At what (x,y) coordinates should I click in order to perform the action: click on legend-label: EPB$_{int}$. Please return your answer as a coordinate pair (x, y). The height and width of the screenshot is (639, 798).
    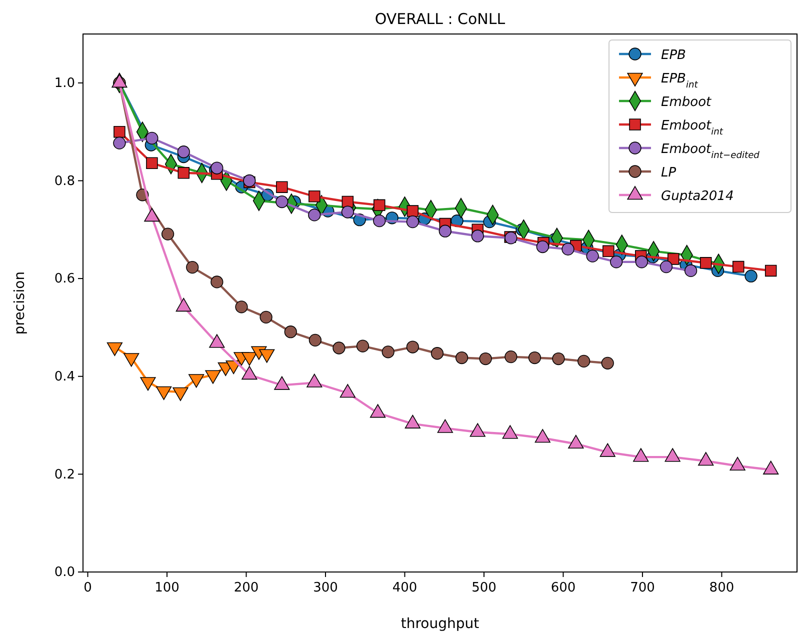
    Looking at the image, I should click on (679, 81).